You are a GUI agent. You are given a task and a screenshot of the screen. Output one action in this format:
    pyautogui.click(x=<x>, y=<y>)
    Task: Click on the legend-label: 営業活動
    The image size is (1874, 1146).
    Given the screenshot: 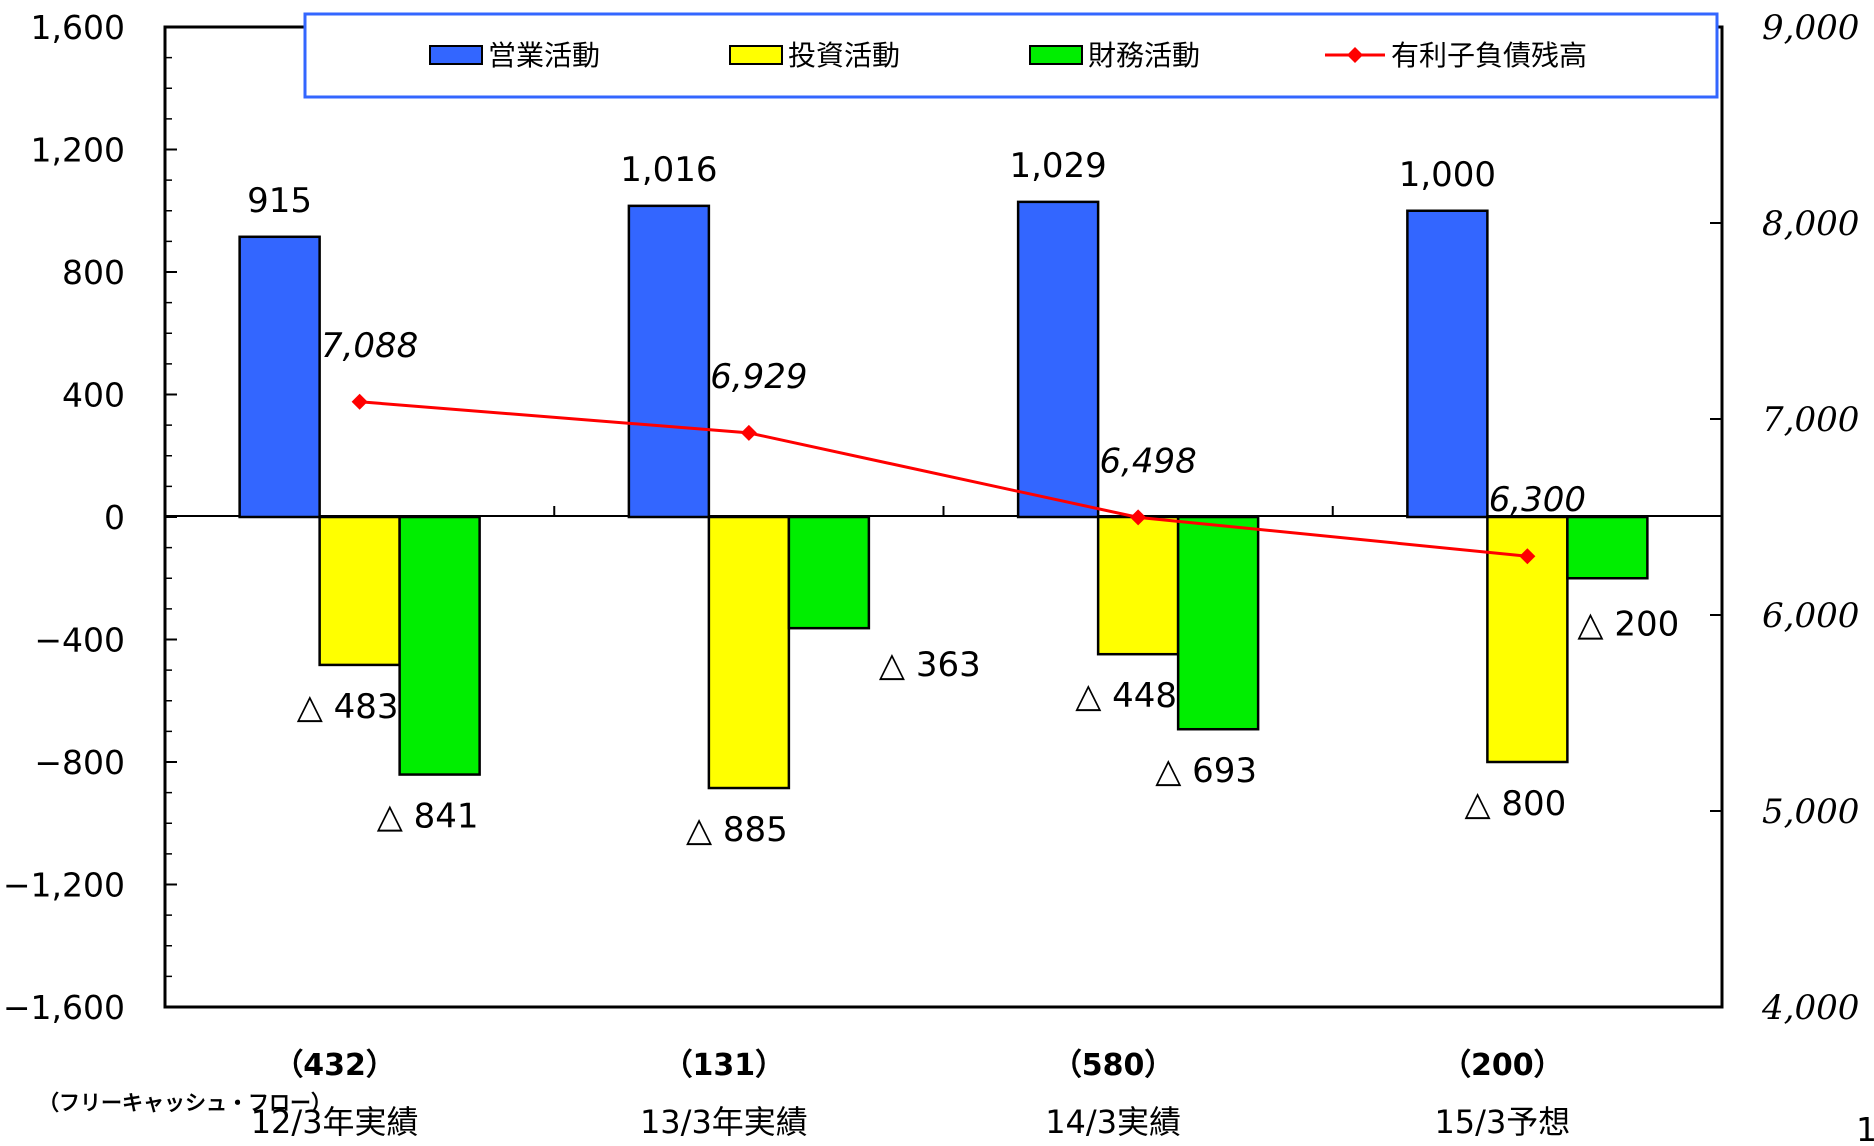 What is the action you would take?
    pyautogui.click(x=544, y=55)
    